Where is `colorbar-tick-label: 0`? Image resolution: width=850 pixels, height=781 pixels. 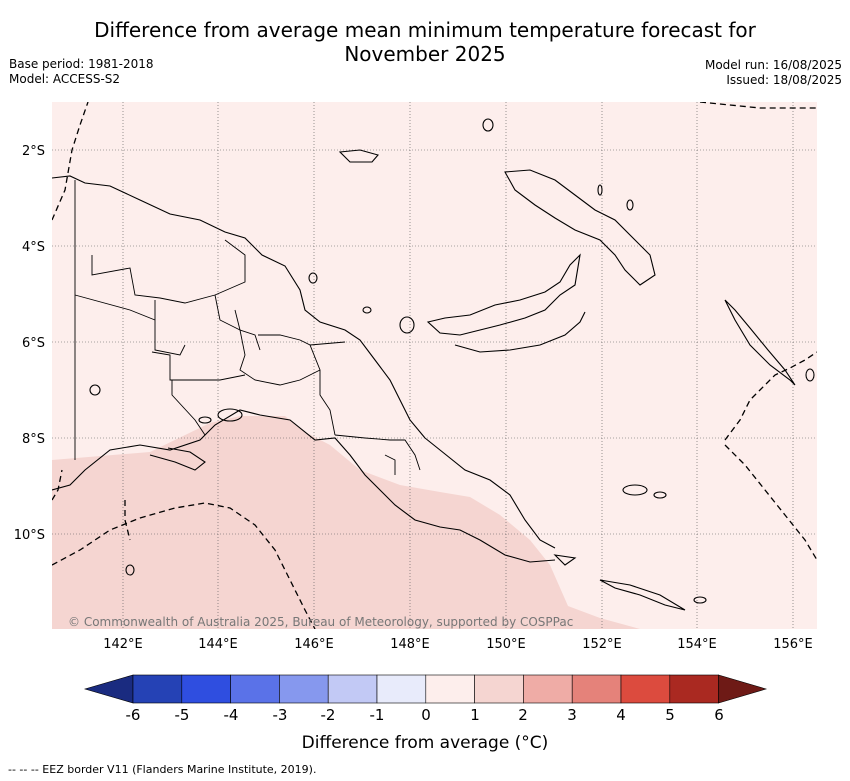
colorbar-tick-label: 0 is located at coordinates (426, 715).